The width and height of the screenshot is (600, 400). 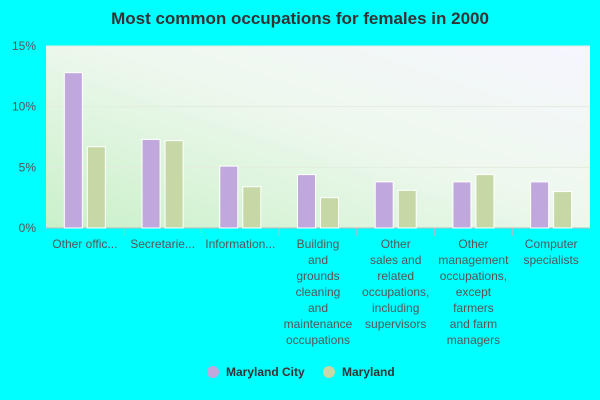 I want to click on legend: Maryland City Maryland, so click(x=301, y=372).